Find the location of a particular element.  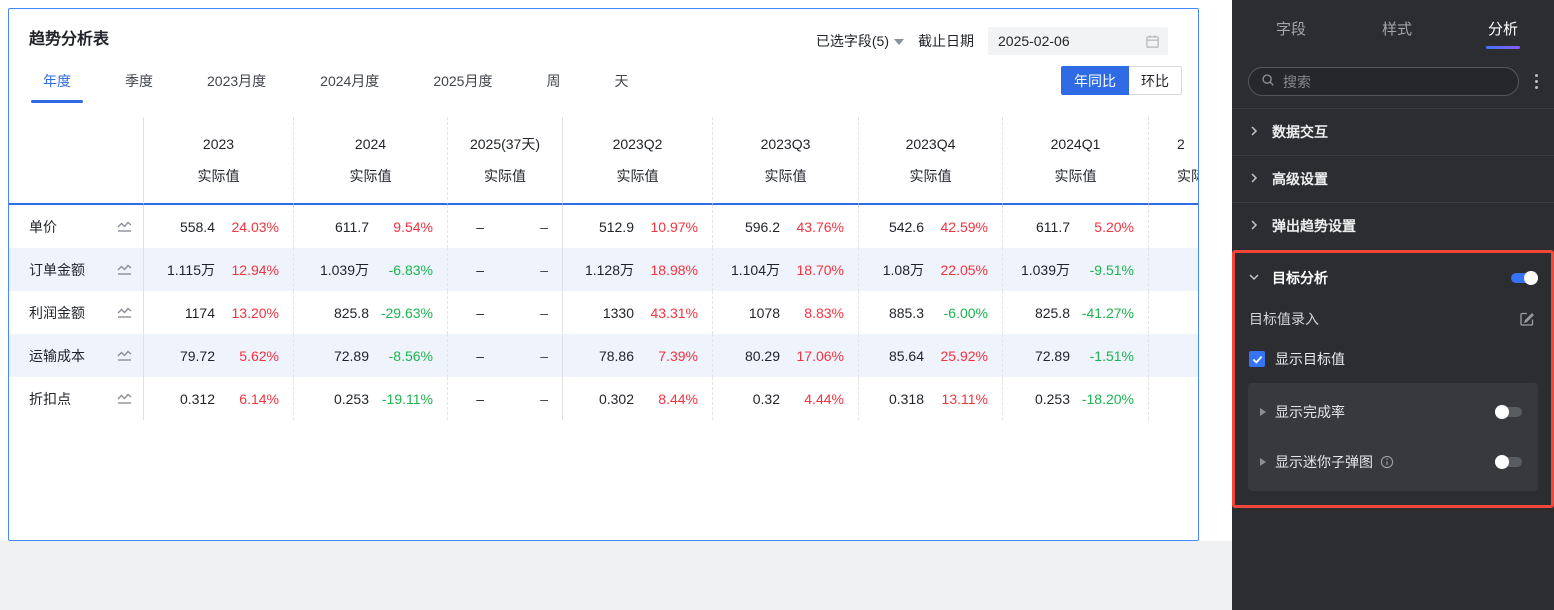

cell-value: 512.9 is located at coordinates (616, 226).